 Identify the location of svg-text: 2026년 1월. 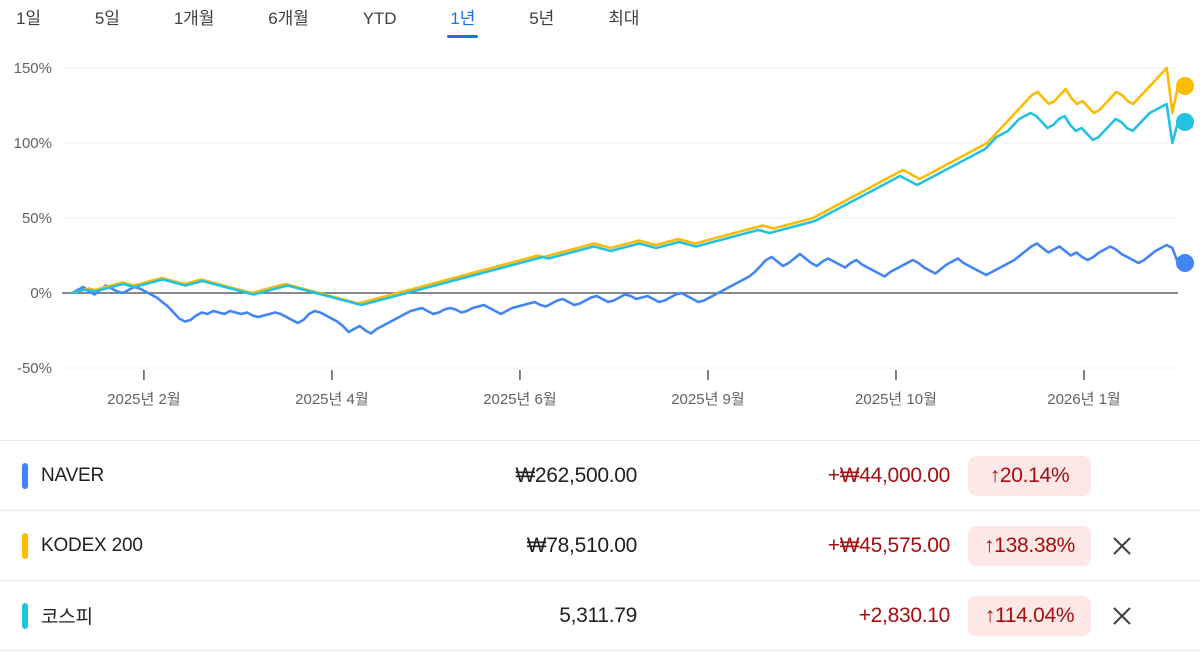
(1083, 399).